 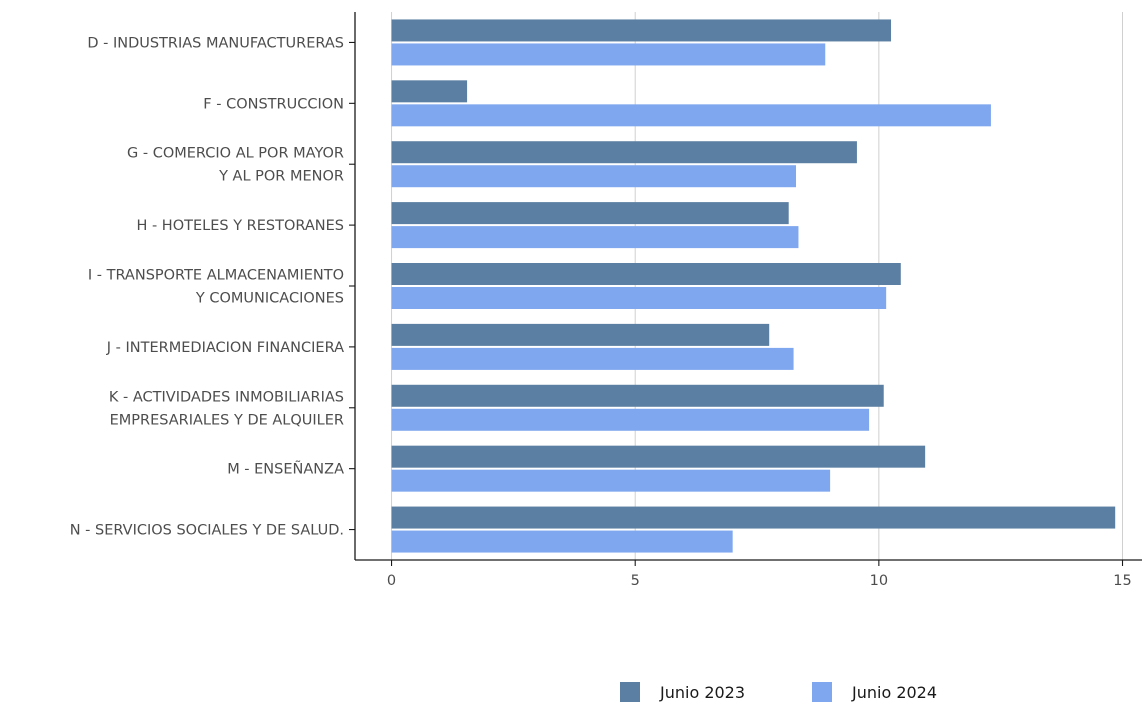 I want to click on category-label-line: H - HOTELES Y RESTORANES, so click(x=240, y=226).